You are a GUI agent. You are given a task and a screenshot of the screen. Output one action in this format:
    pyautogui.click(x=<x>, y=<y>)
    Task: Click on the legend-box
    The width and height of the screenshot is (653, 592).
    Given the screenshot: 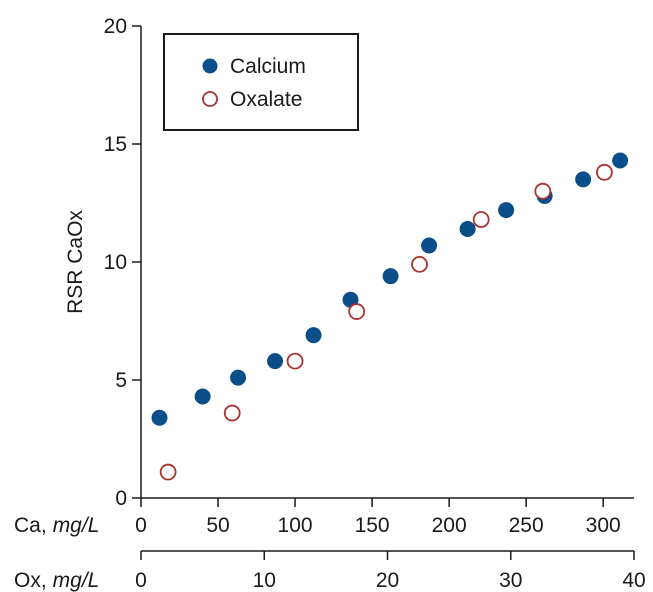 What is the action you would take?
    pyautogui.click(x=261, y=82)
    